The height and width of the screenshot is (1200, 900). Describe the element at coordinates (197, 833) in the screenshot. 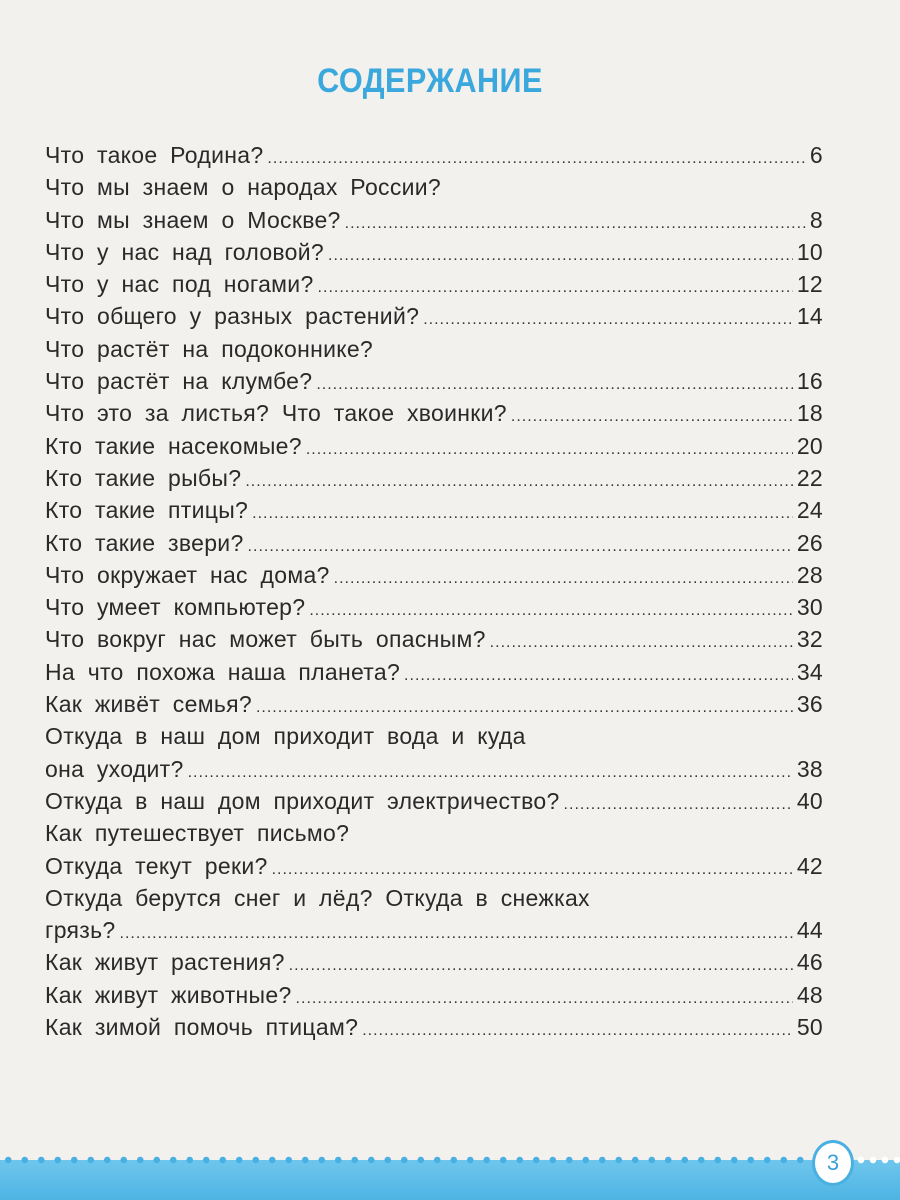

I see `toc-entry-title: Как путешествует письмо?` at that location.